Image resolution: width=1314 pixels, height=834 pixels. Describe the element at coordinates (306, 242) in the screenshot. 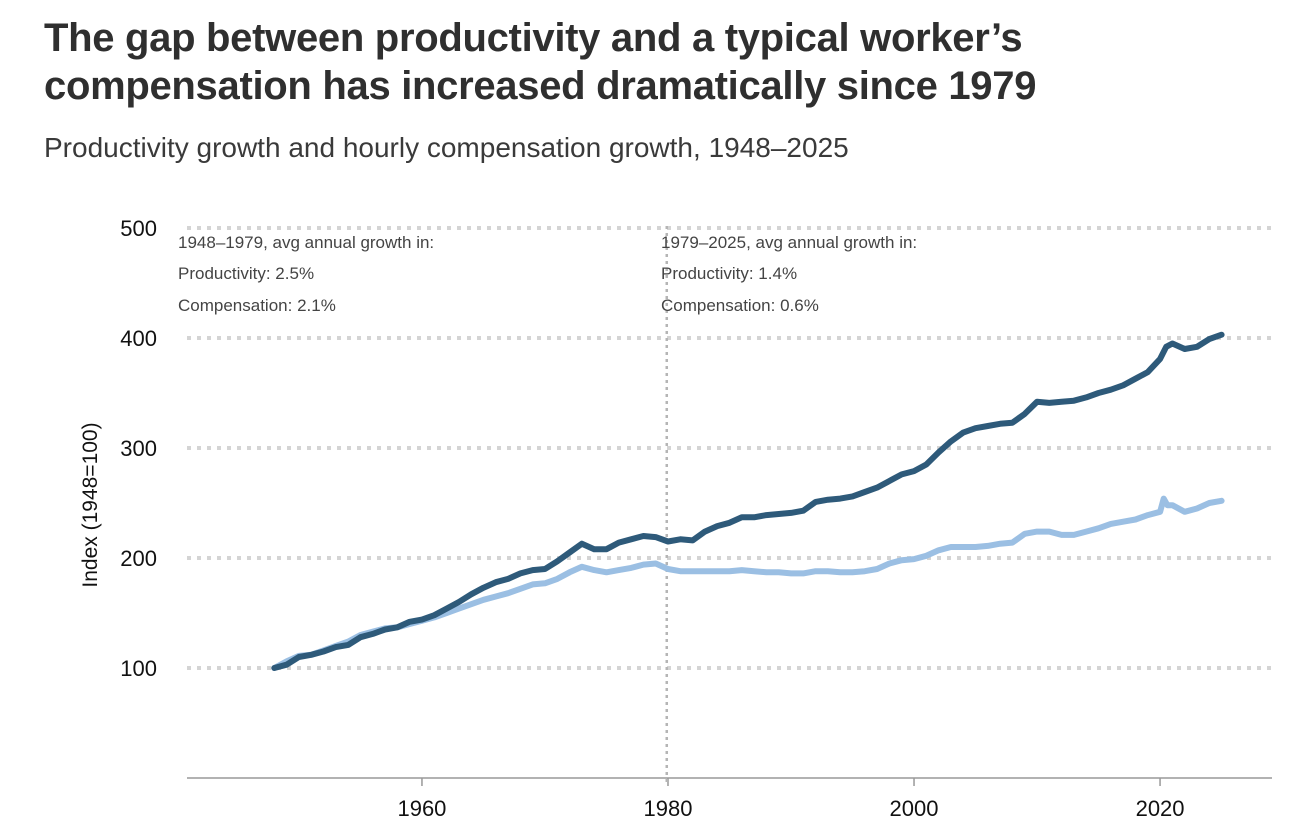

I see `annotation-left-heading: 1948–1979, avg annual growth in:` at that location.